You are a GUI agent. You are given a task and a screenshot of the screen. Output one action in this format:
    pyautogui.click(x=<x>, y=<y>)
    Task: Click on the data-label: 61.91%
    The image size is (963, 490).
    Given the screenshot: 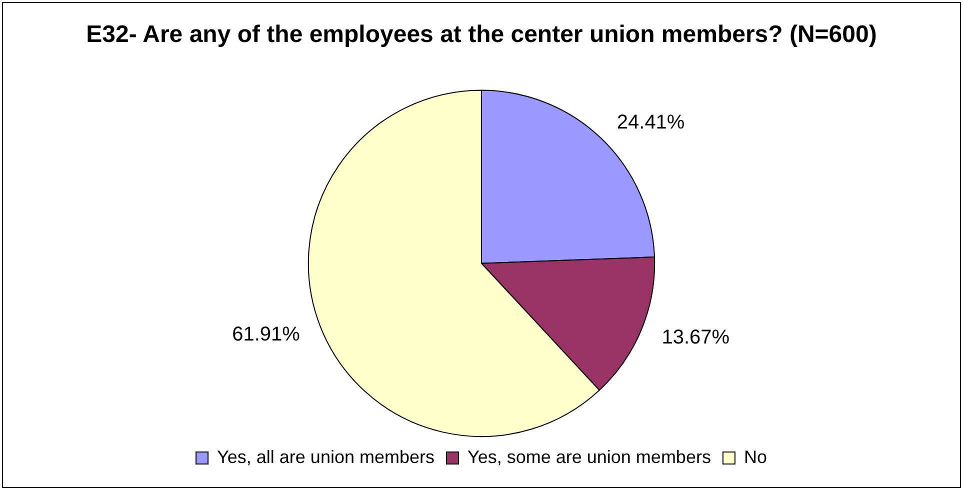 What is the action you would take?
    pyautogui.click(x=266, y=334)
    